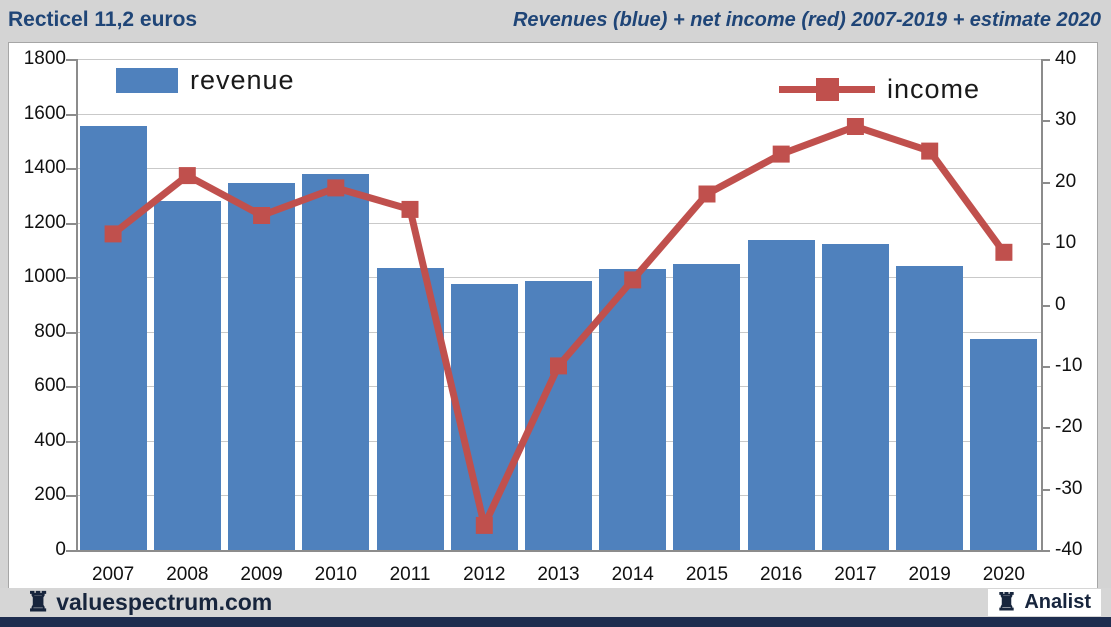 The image size is (1111, 627). What do you see at coordinates (1066, 243) in the screenshot?
I see `right-axis-label: 10` at bounding box center [1066, 243].